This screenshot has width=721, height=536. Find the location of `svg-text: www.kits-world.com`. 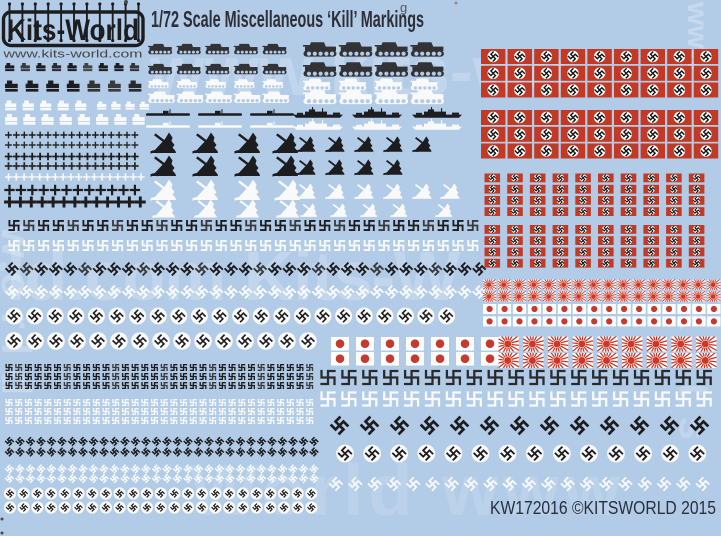

svg-text: www.kits-world.com is located at coordinates (72, 55).